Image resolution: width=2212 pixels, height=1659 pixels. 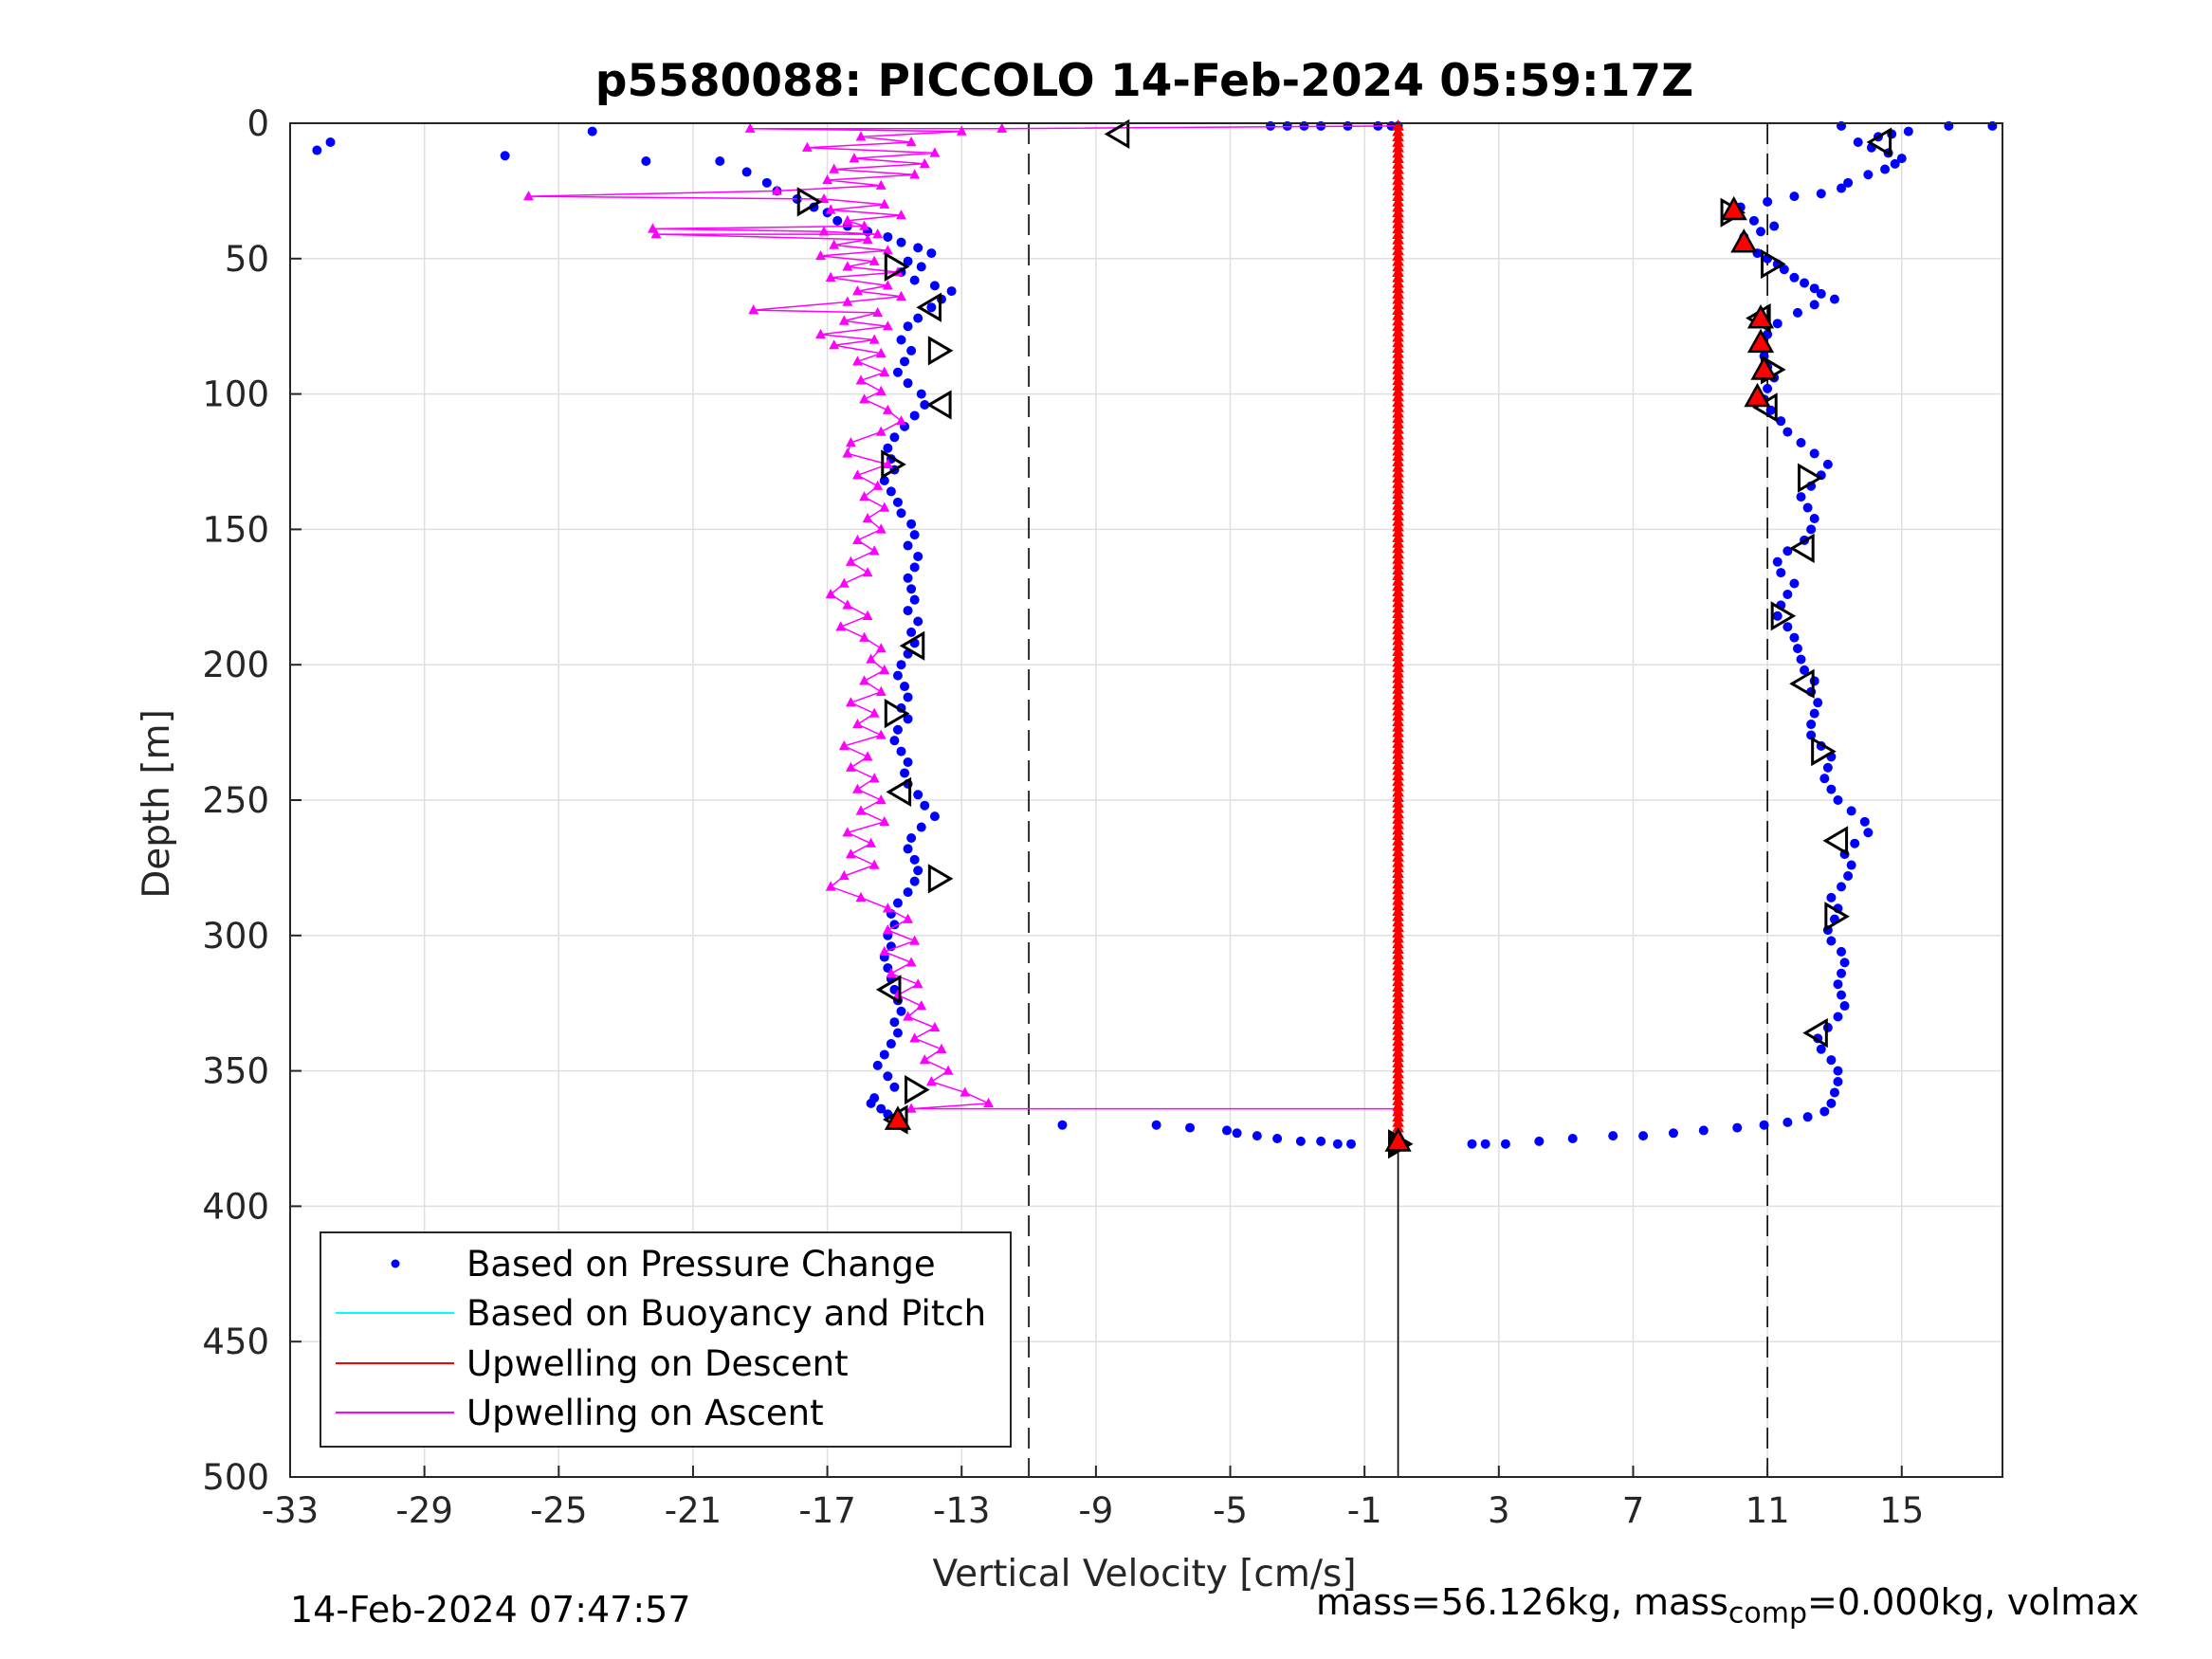 I want to click on y-tick-label: 50, so click(x=247, y=259).